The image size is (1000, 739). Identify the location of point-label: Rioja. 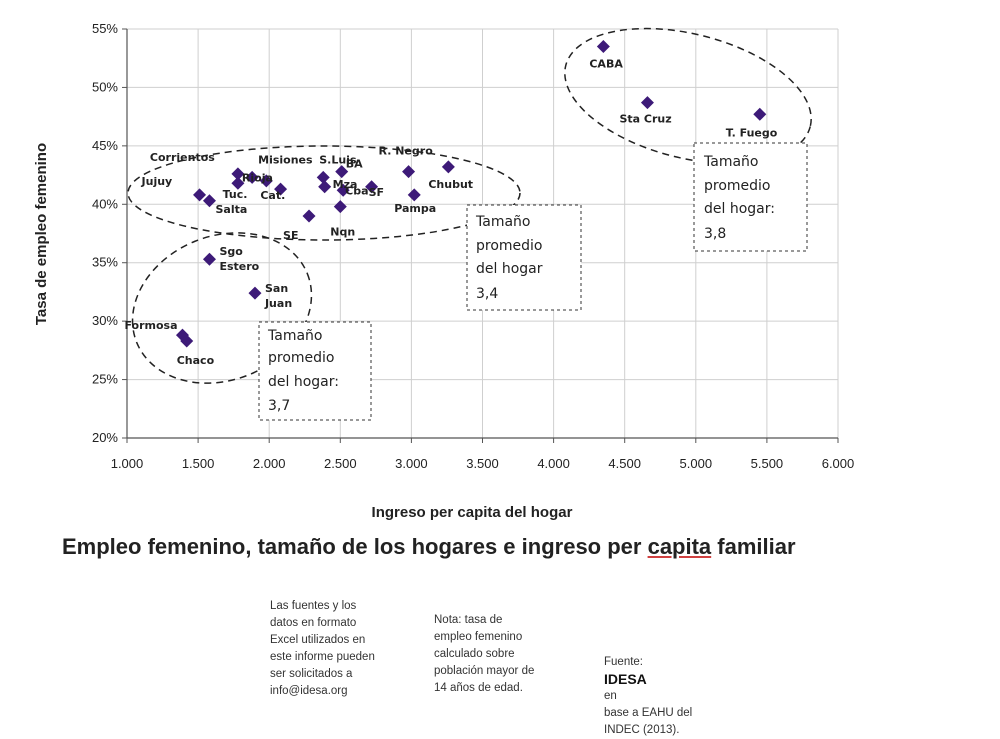
(257, 177).